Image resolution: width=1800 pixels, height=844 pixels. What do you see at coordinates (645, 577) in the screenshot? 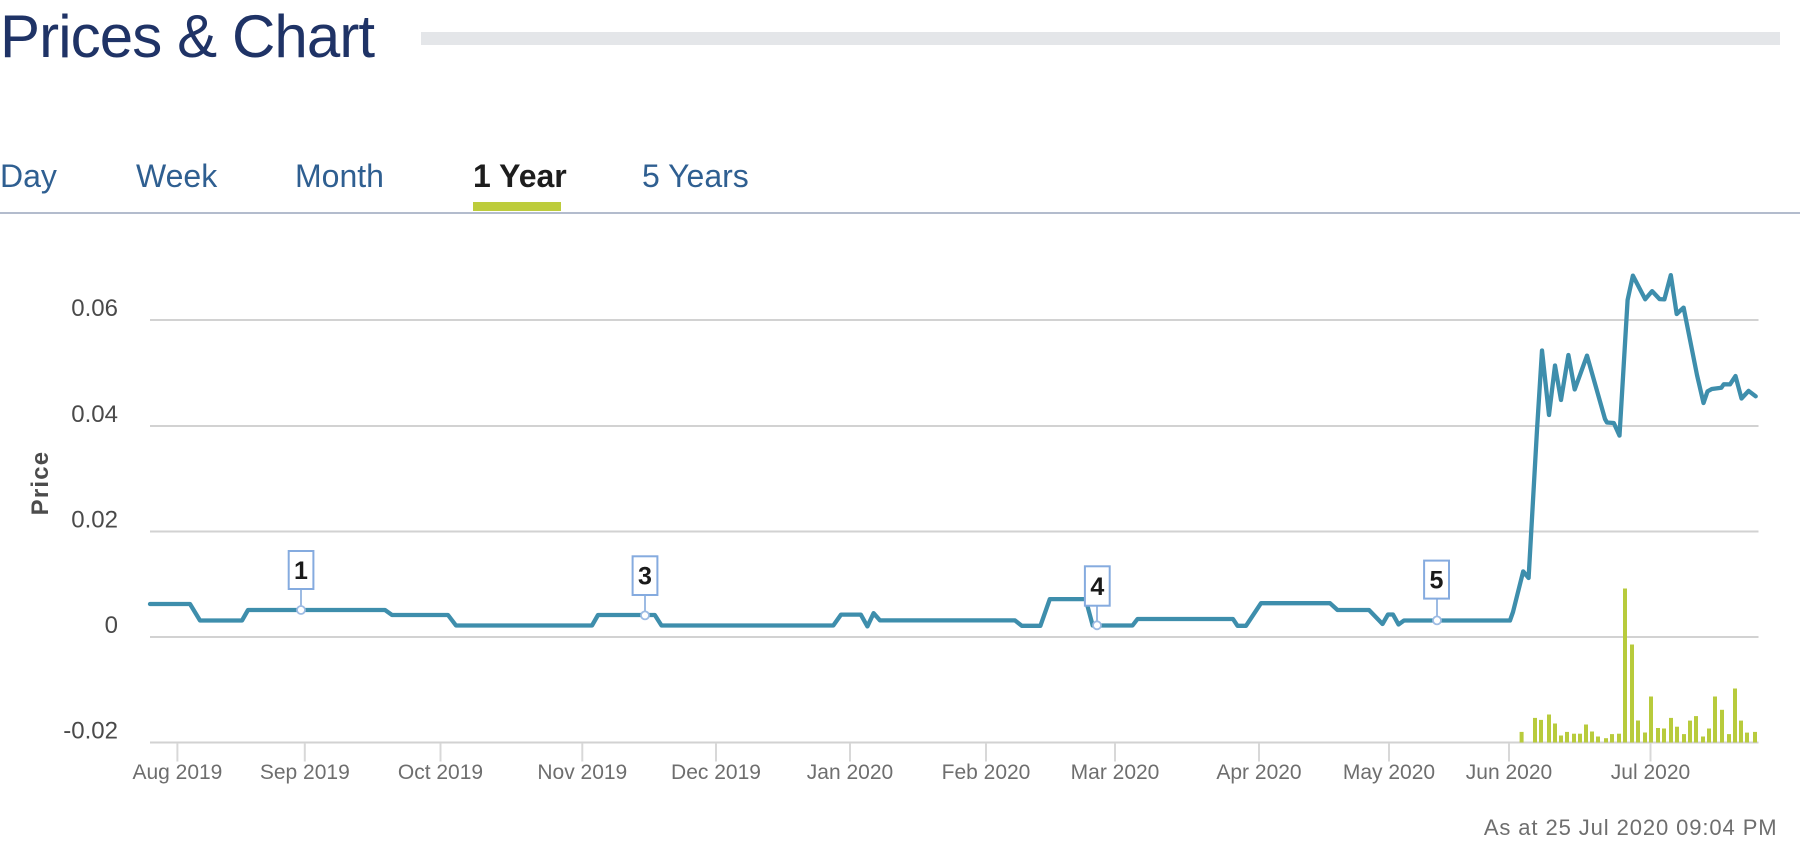
I see `svg-text: 3` at bounding box center [645, 577].